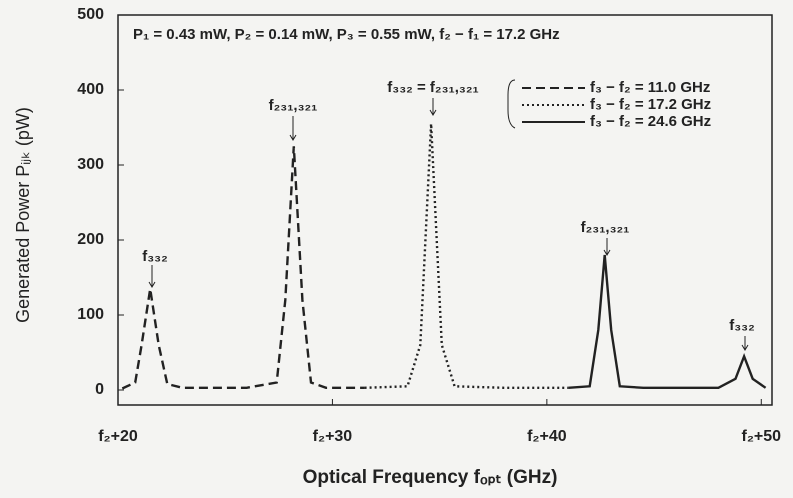  Describe the element at coordinates (90, 89) in the screenshot. I see `y-tick-label: 400` at that location.